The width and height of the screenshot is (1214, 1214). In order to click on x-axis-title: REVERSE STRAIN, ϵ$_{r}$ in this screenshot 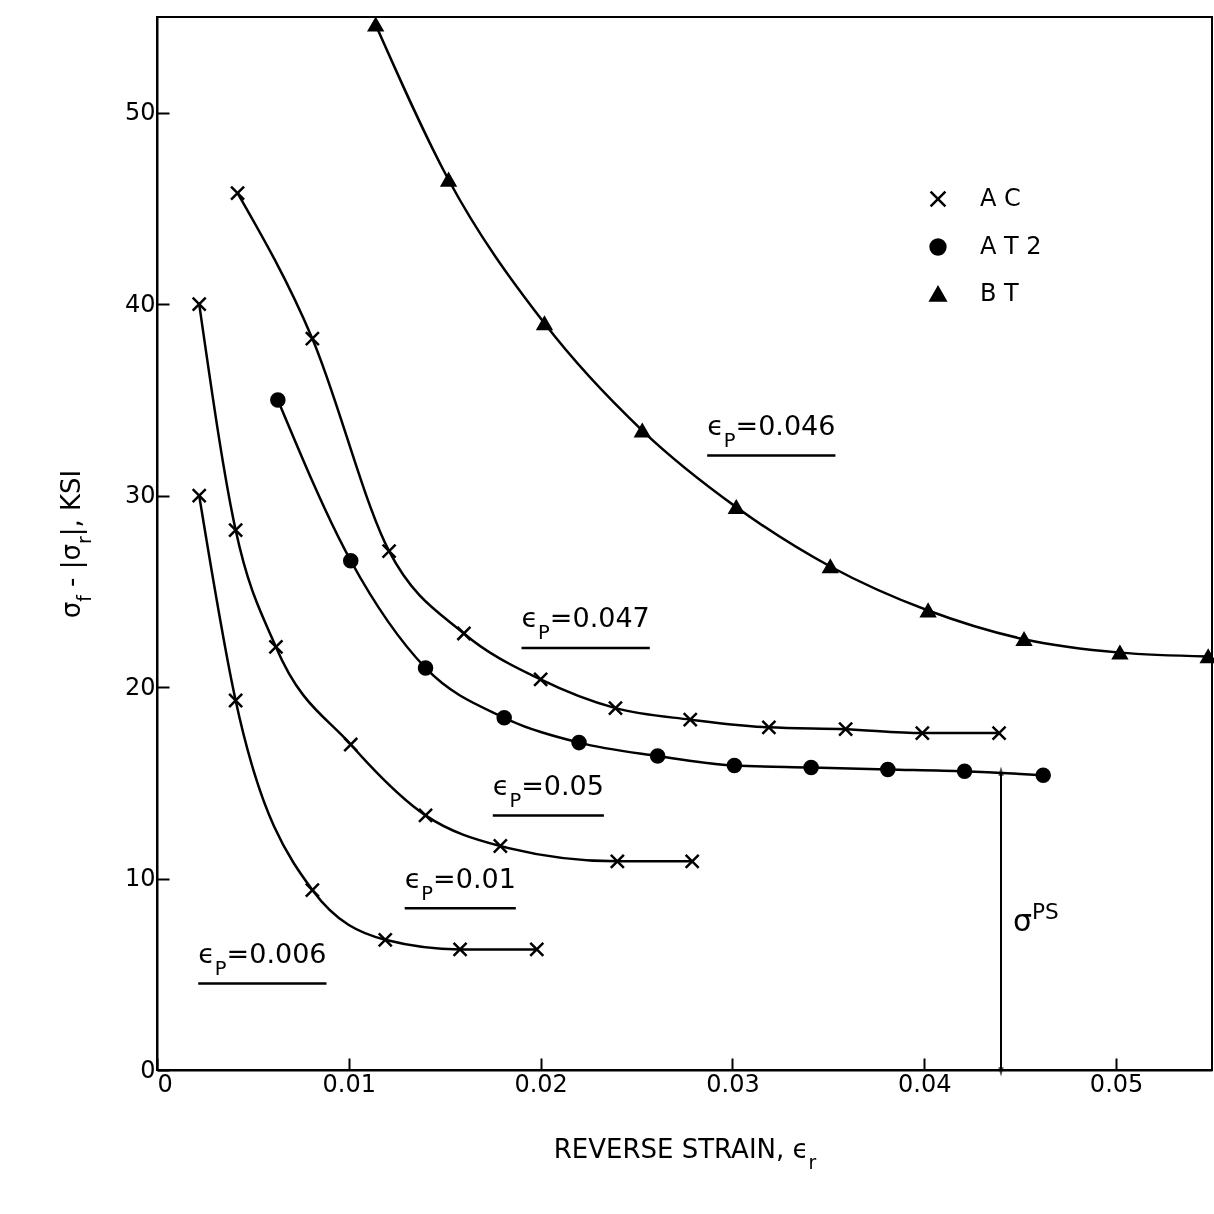, I will do `click(685, 1152)`.